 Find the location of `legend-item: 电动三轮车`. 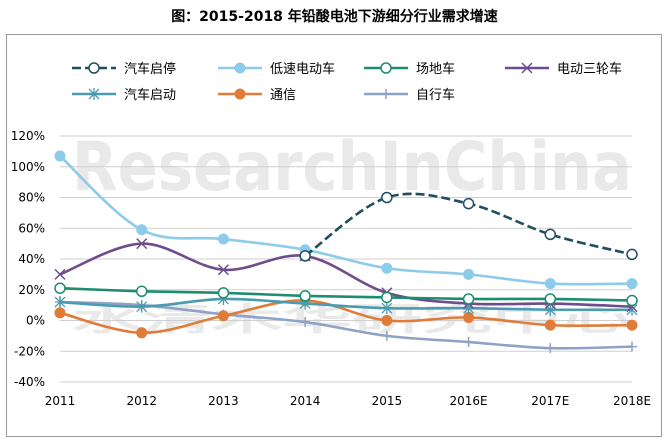

legend-item: 电动三轮车 is located at coordinates (563, 69).